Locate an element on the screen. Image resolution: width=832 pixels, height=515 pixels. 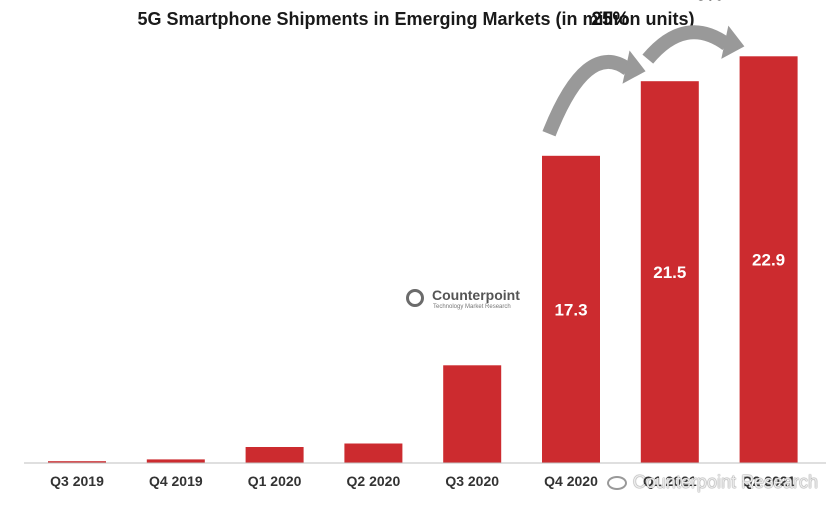
bar-q2-2020 is located at coordinates (373, 453).